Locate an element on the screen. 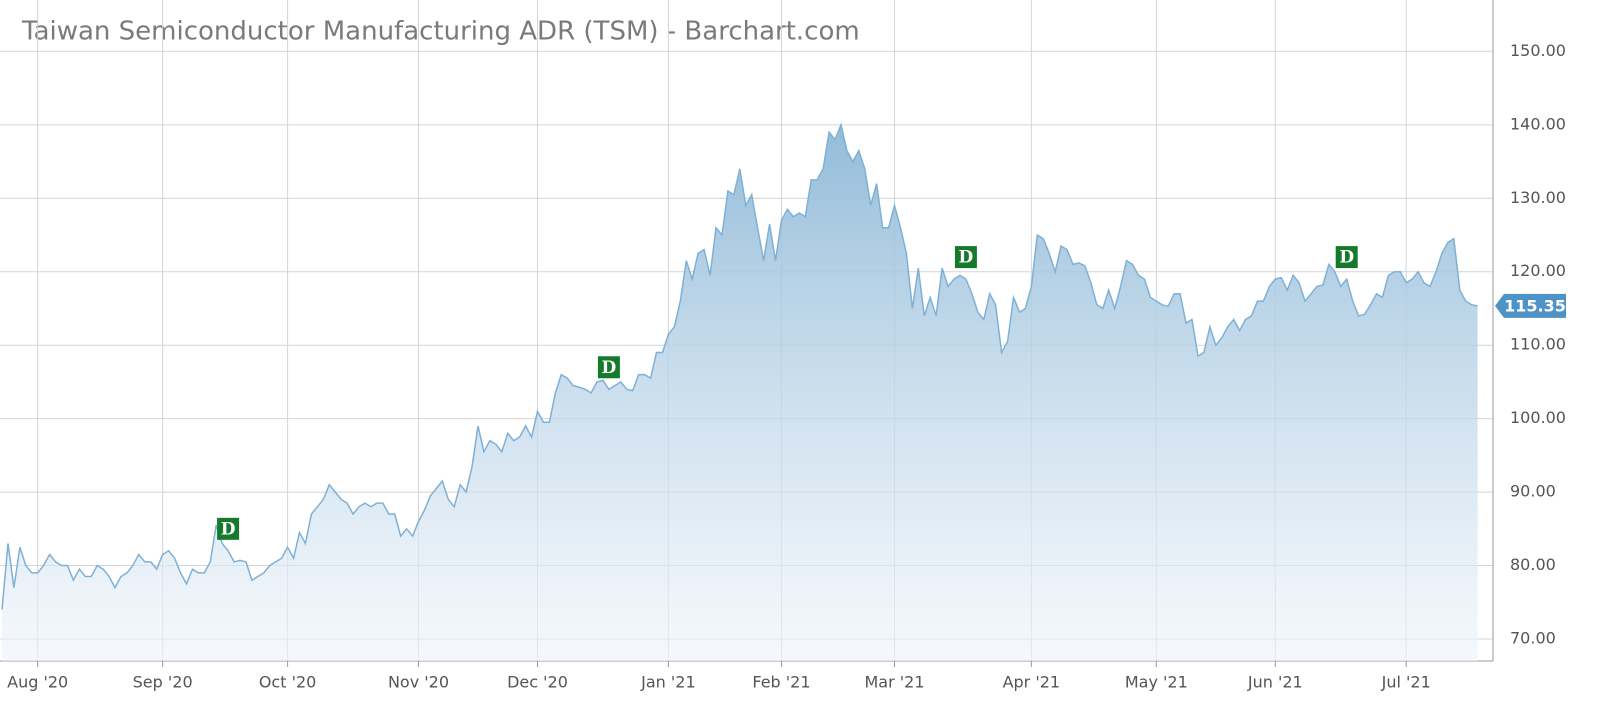  x-tick-label: Jul '21 is located at coordinates (1406, 682).